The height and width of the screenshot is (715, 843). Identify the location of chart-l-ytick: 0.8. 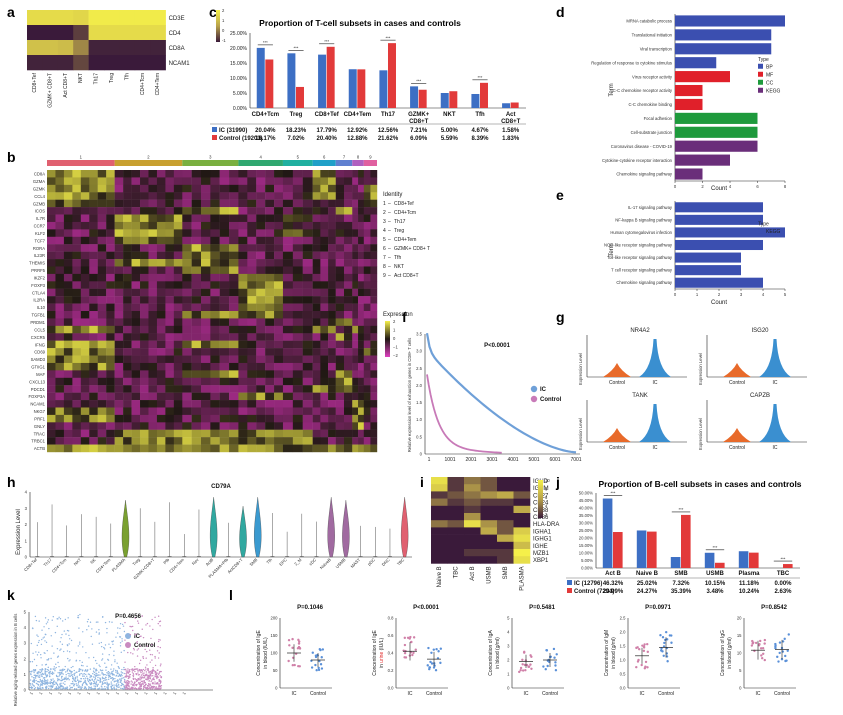
(391, 618).